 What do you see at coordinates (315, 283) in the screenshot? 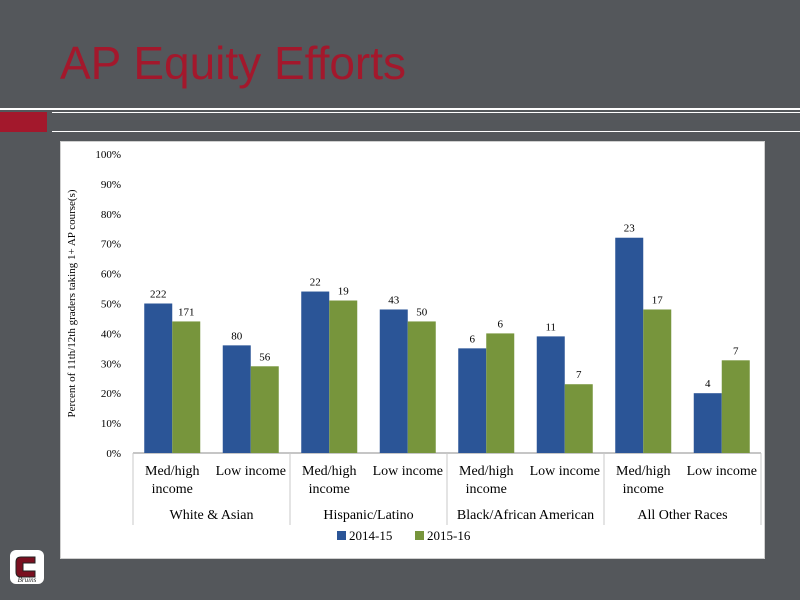
I see `data-label: 22` at bounding box center [315, 283].